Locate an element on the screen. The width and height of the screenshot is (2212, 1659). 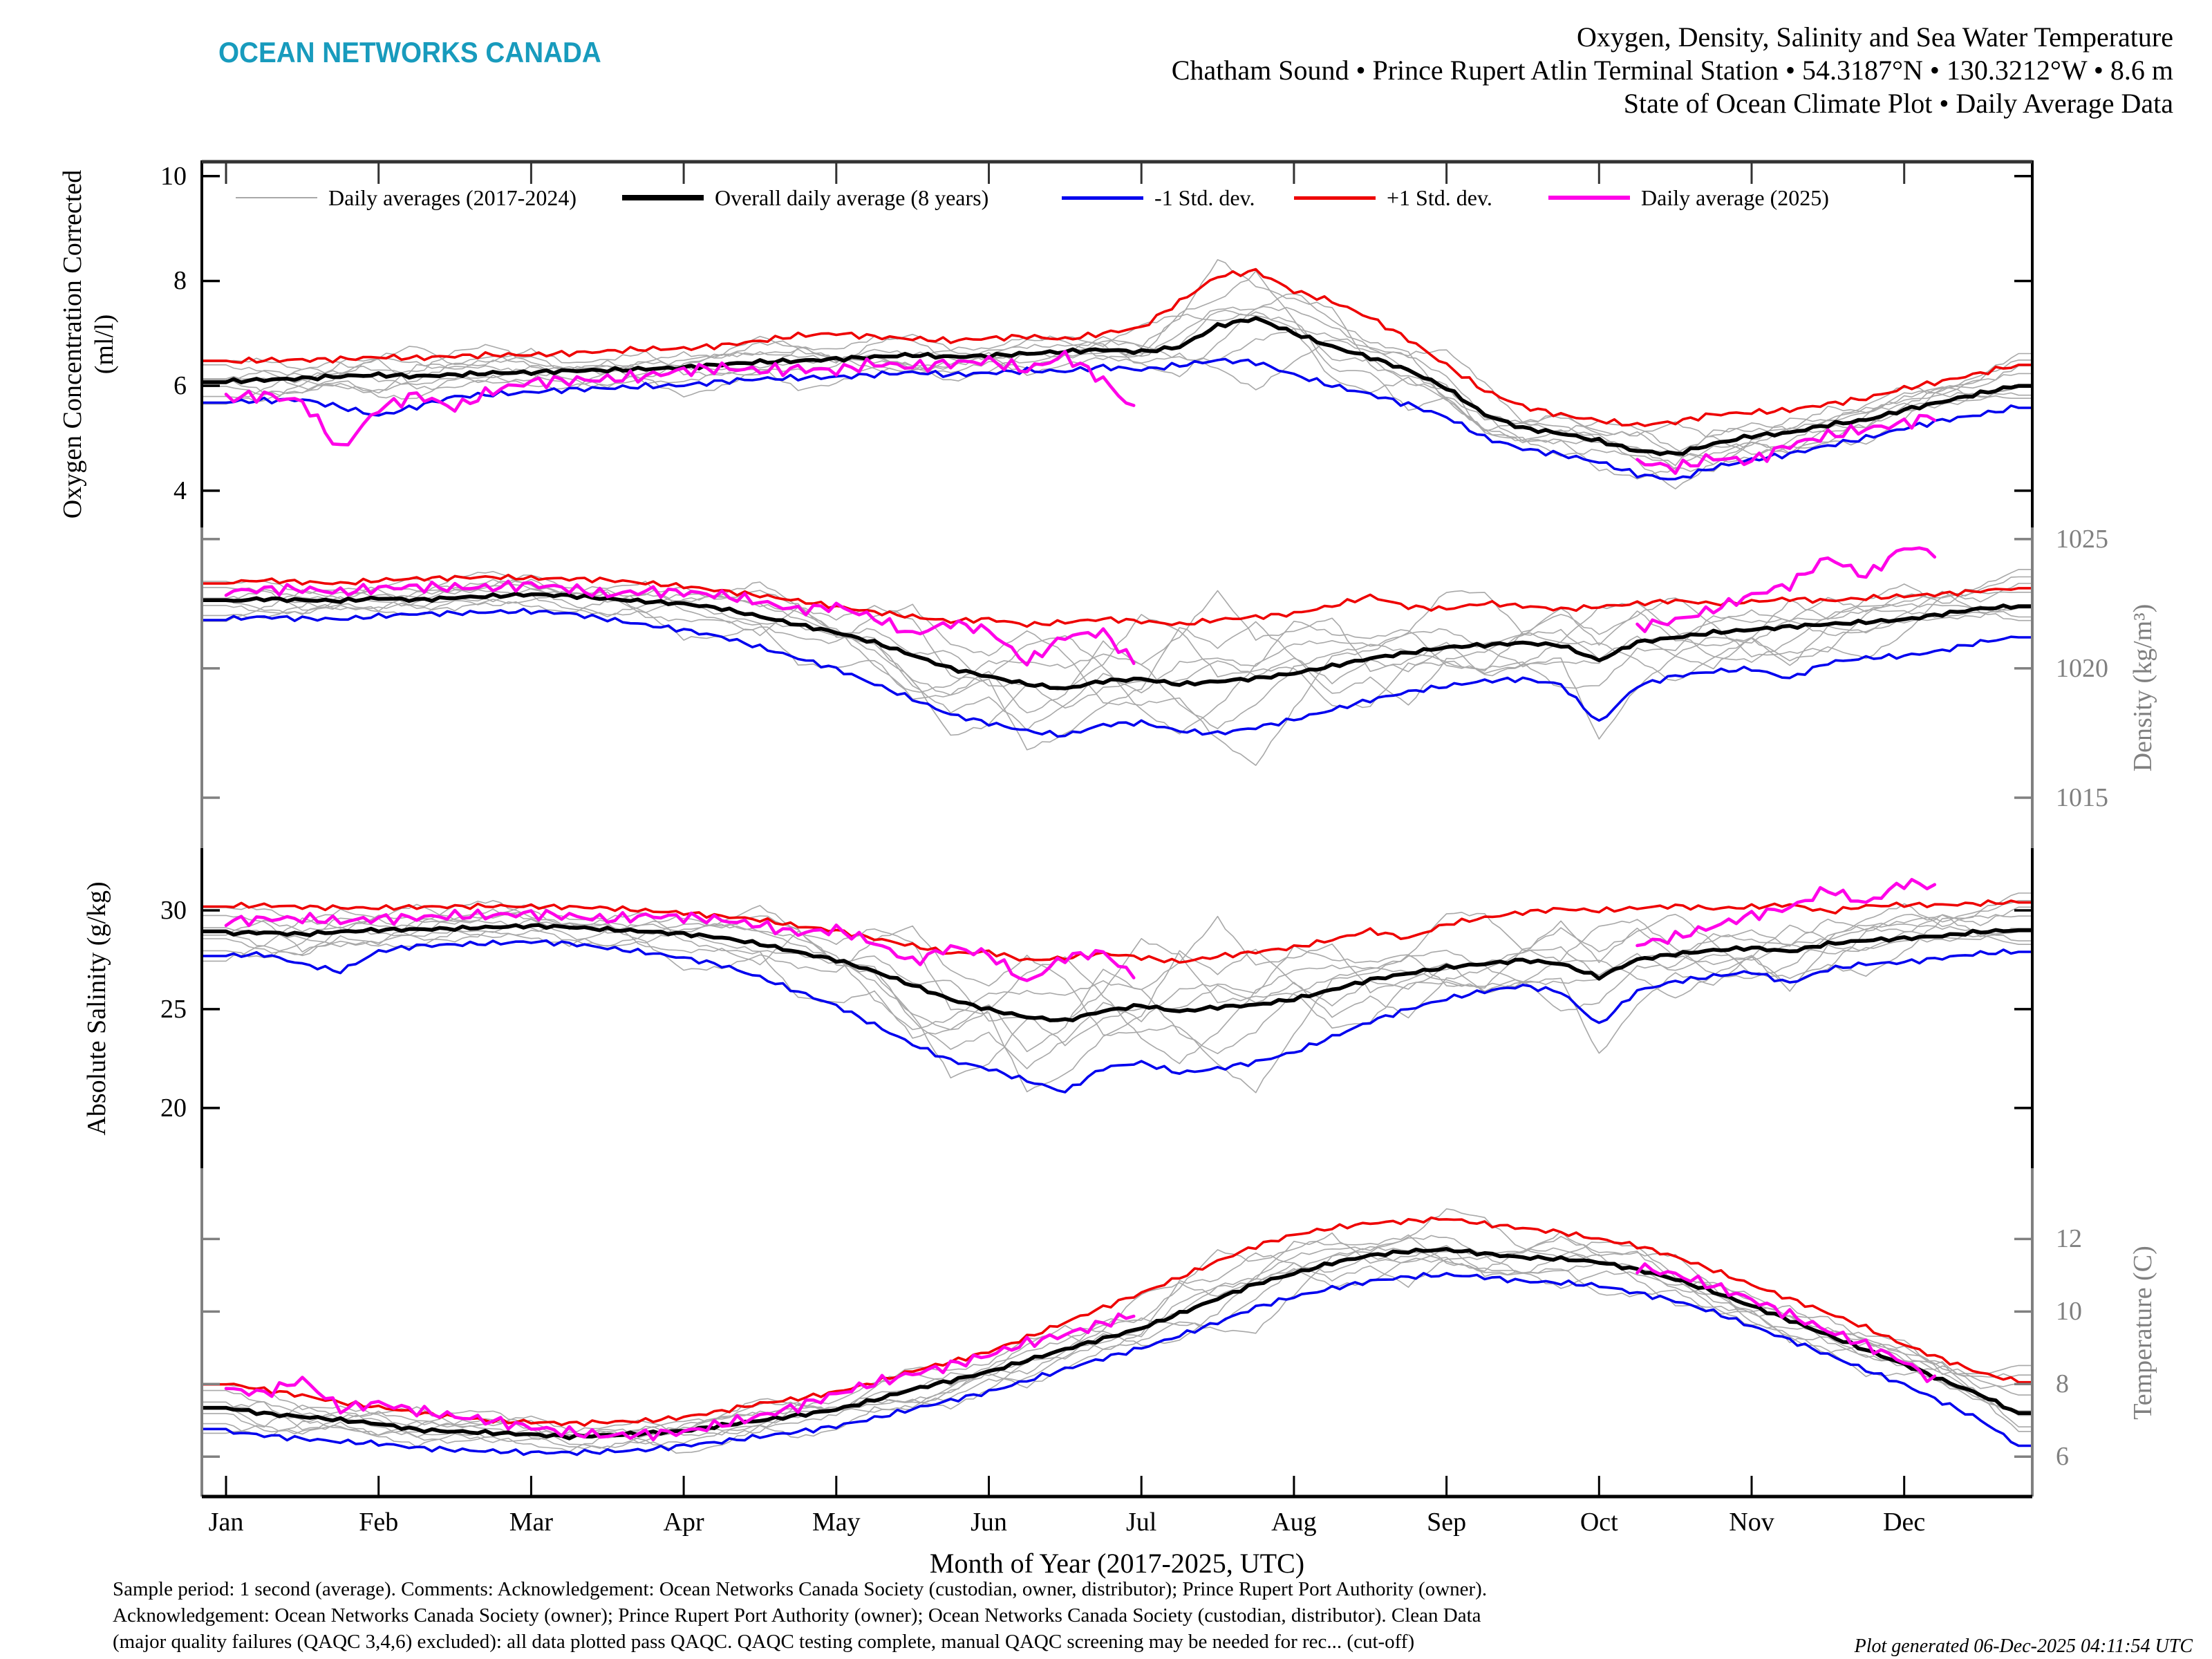
legend-item-2: Overall daily average (8 years) is located at coordinates (805, 198).